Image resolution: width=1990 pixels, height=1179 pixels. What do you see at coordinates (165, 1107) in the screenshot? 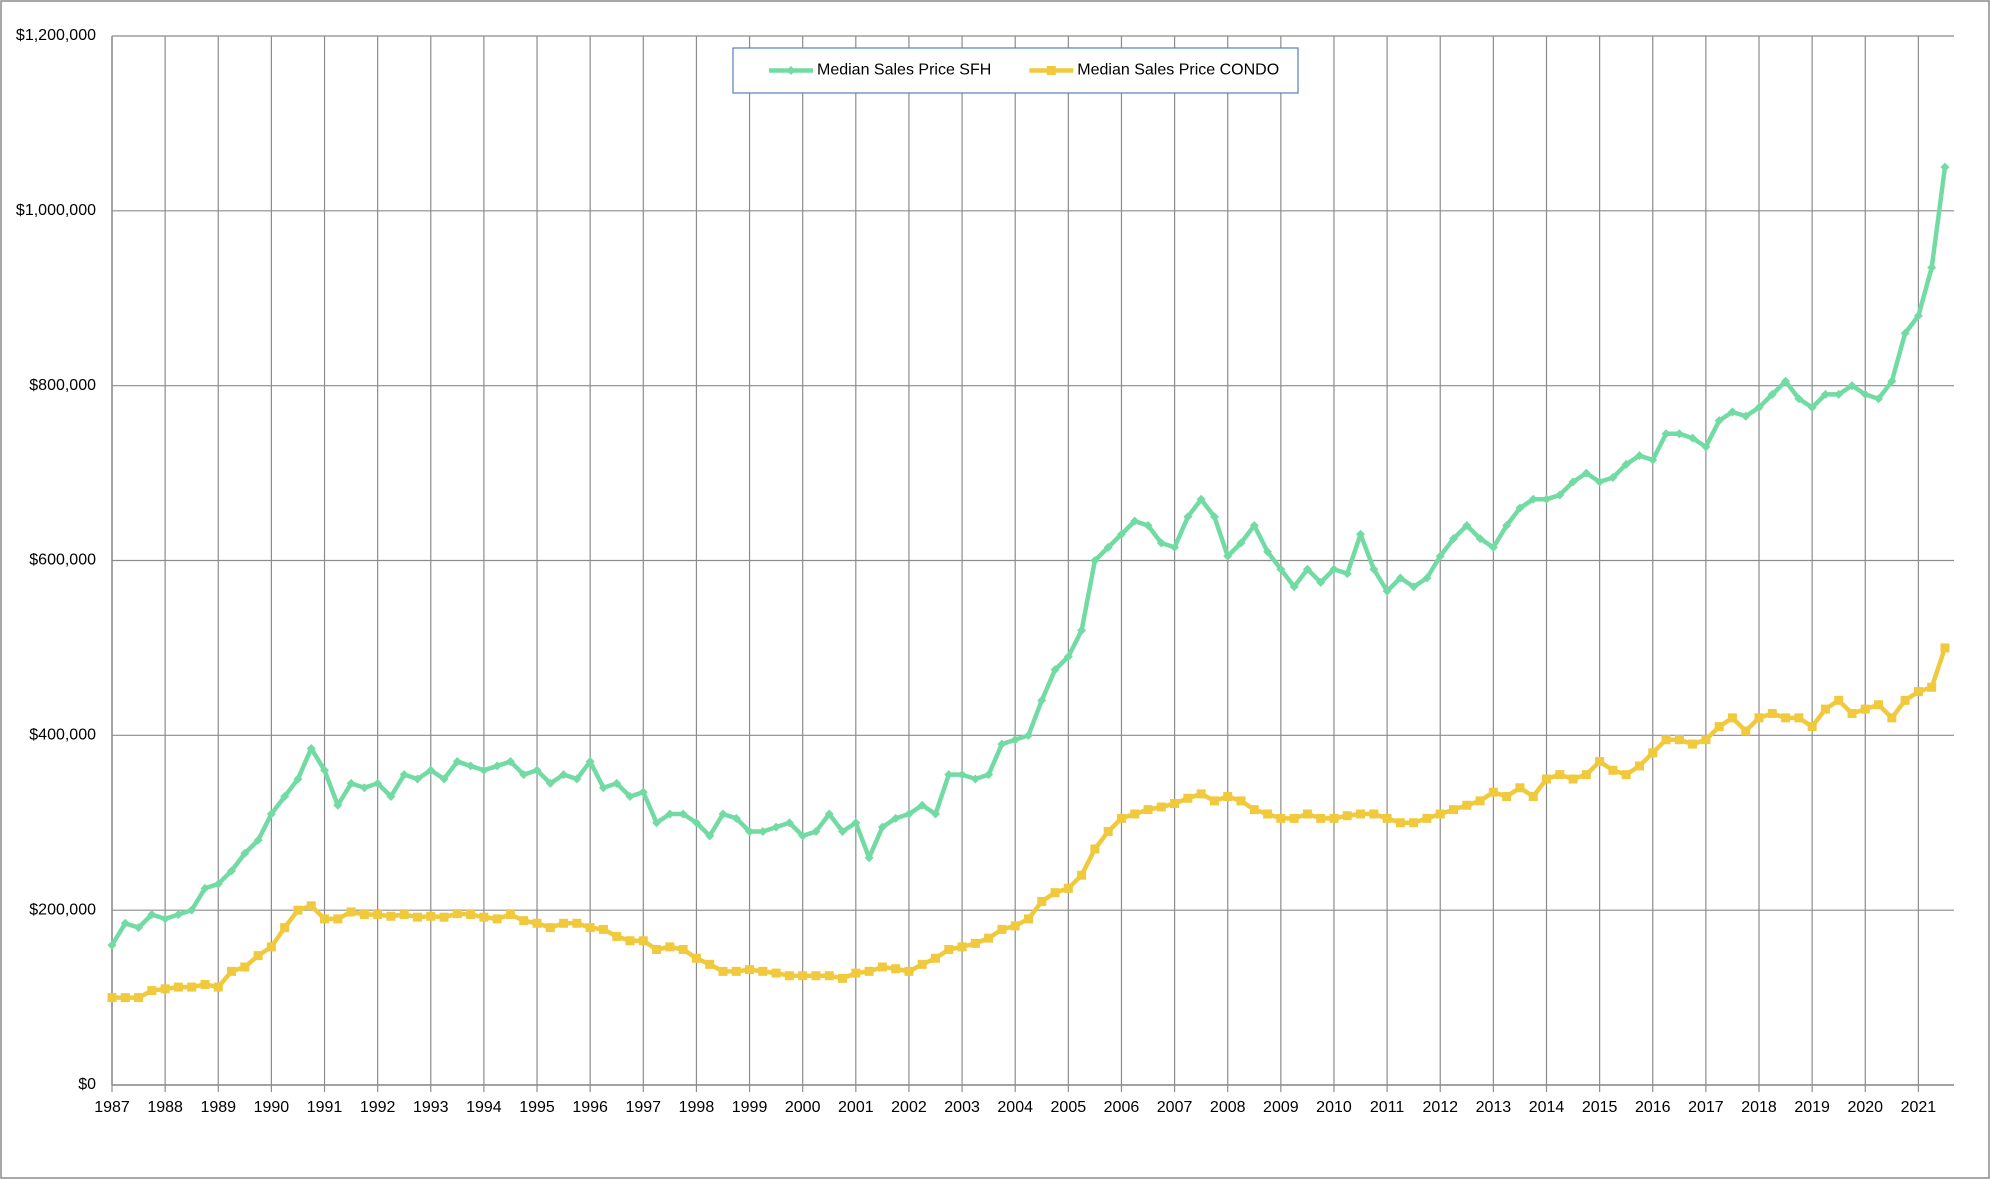
I see `x-tick-label: 1988` at bounding box center [165, 1107].